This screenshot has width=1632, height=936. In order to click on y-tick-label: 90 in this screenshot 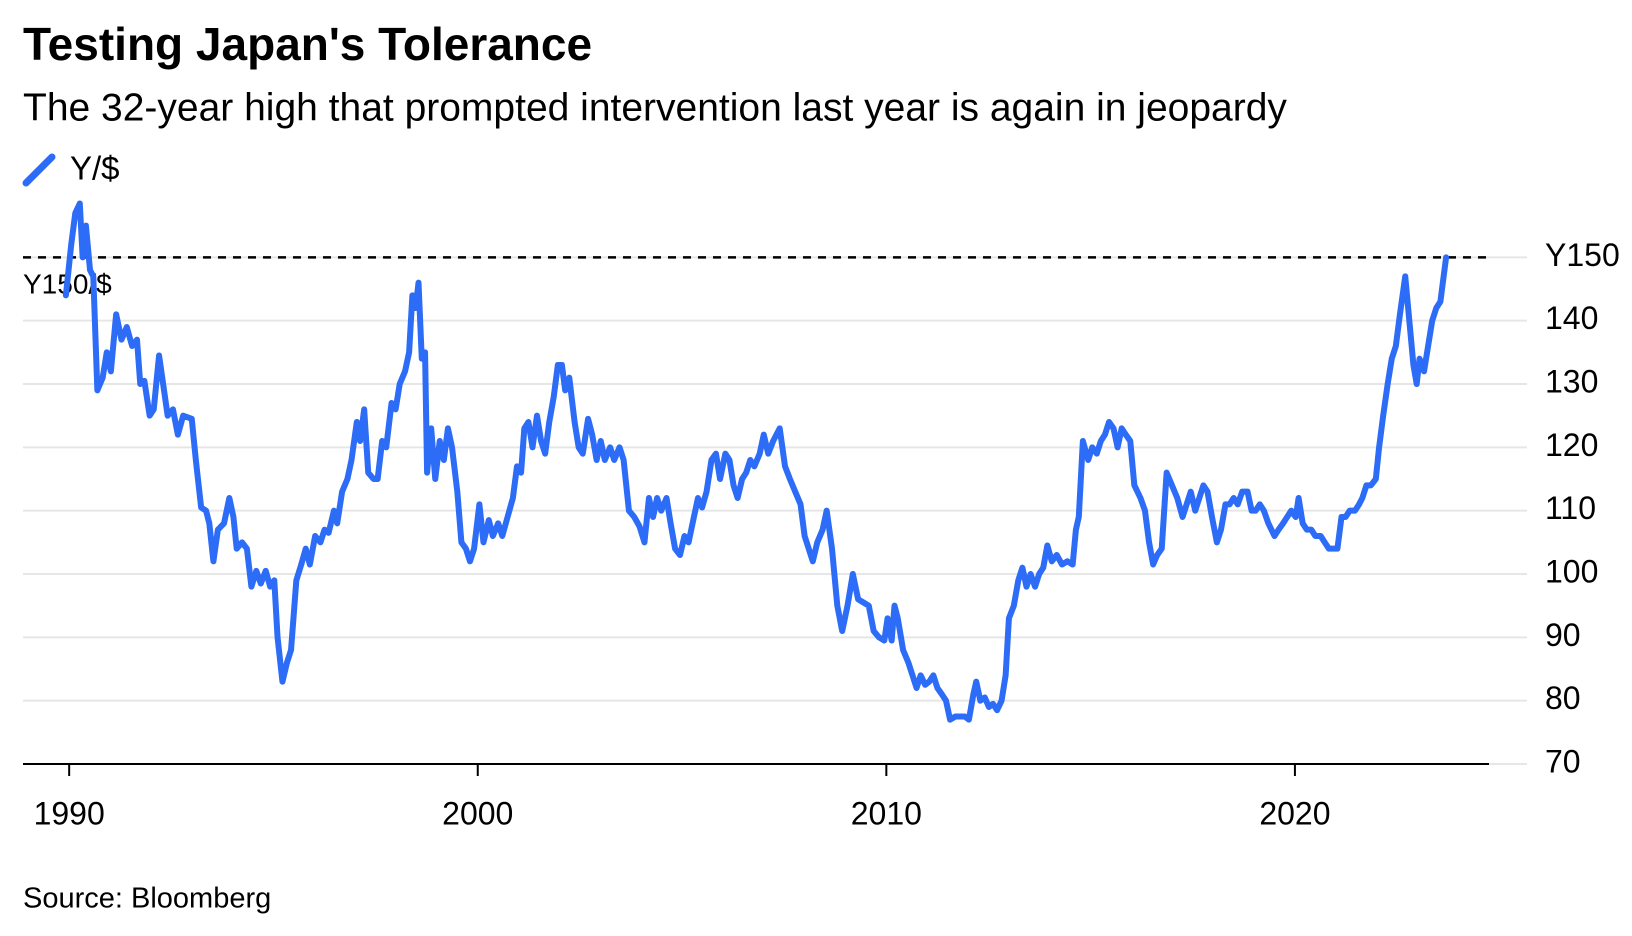, I will do `click(1563, 635)`.